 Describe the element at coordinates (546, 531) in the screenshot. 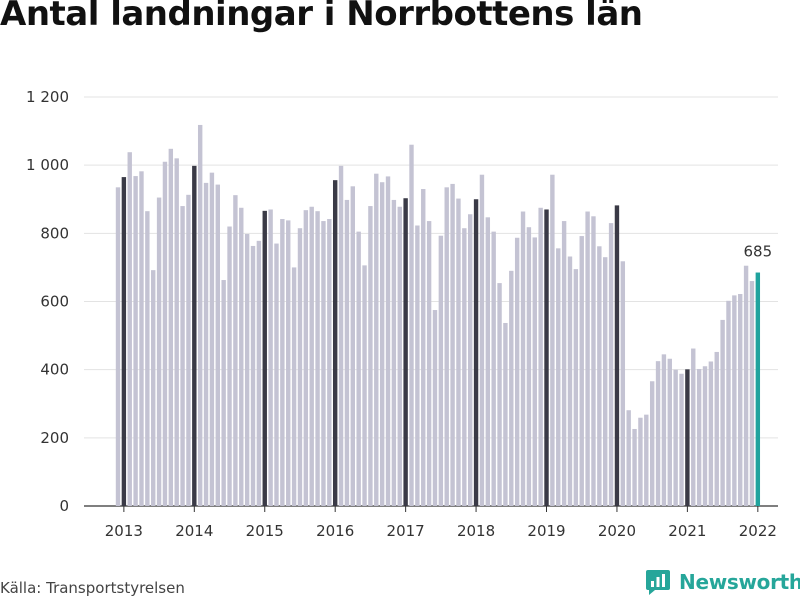

I see `x-tick-label: 2019` at that location.